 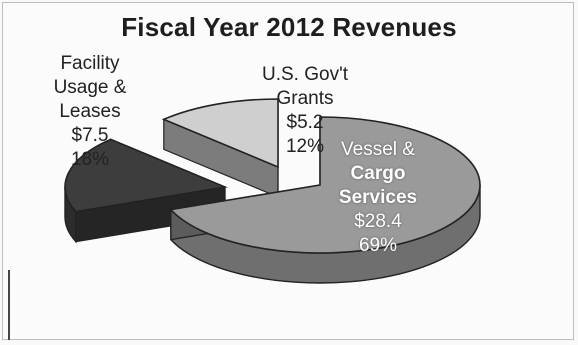 What do you see at coordinates (9, 305) in the screenshot?
I see `frame-edge-line` at bounding box center [9, 305].